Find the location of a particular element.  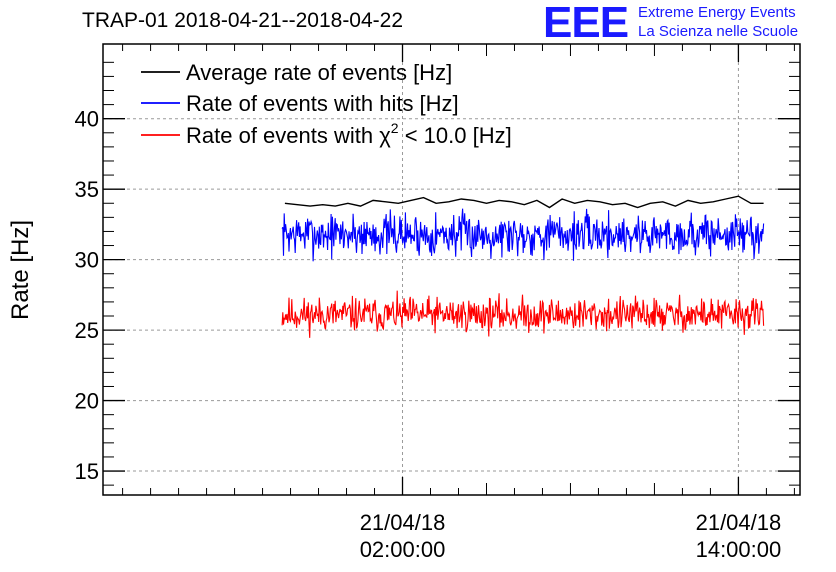

legend-label-3-sup: 2 is located at coordinates (395, 128).